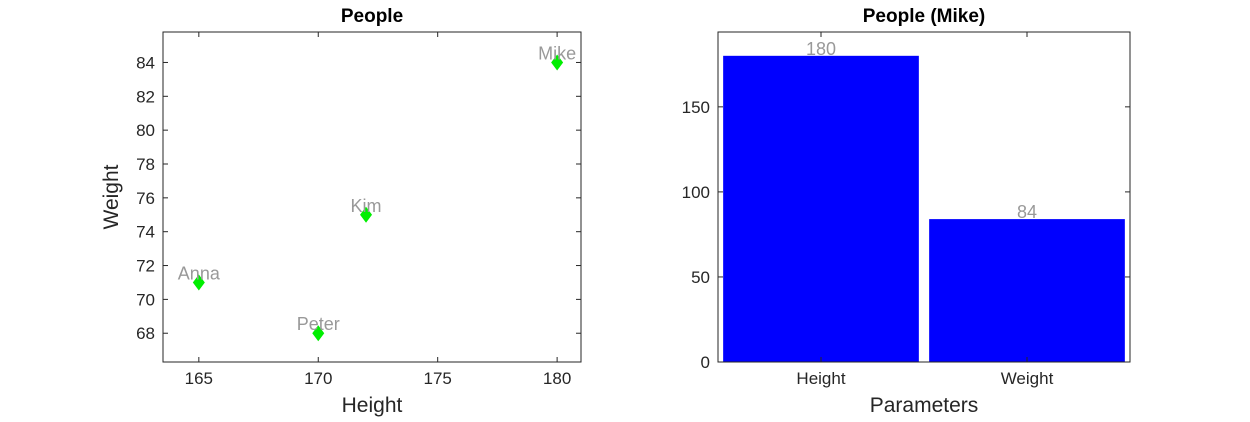 The image size is (1250, 422). What do you see at coordinates (111, 196) in the screenshot?
I see `scatter-y-axis-label: Weight` at bounding box center [111, 196].